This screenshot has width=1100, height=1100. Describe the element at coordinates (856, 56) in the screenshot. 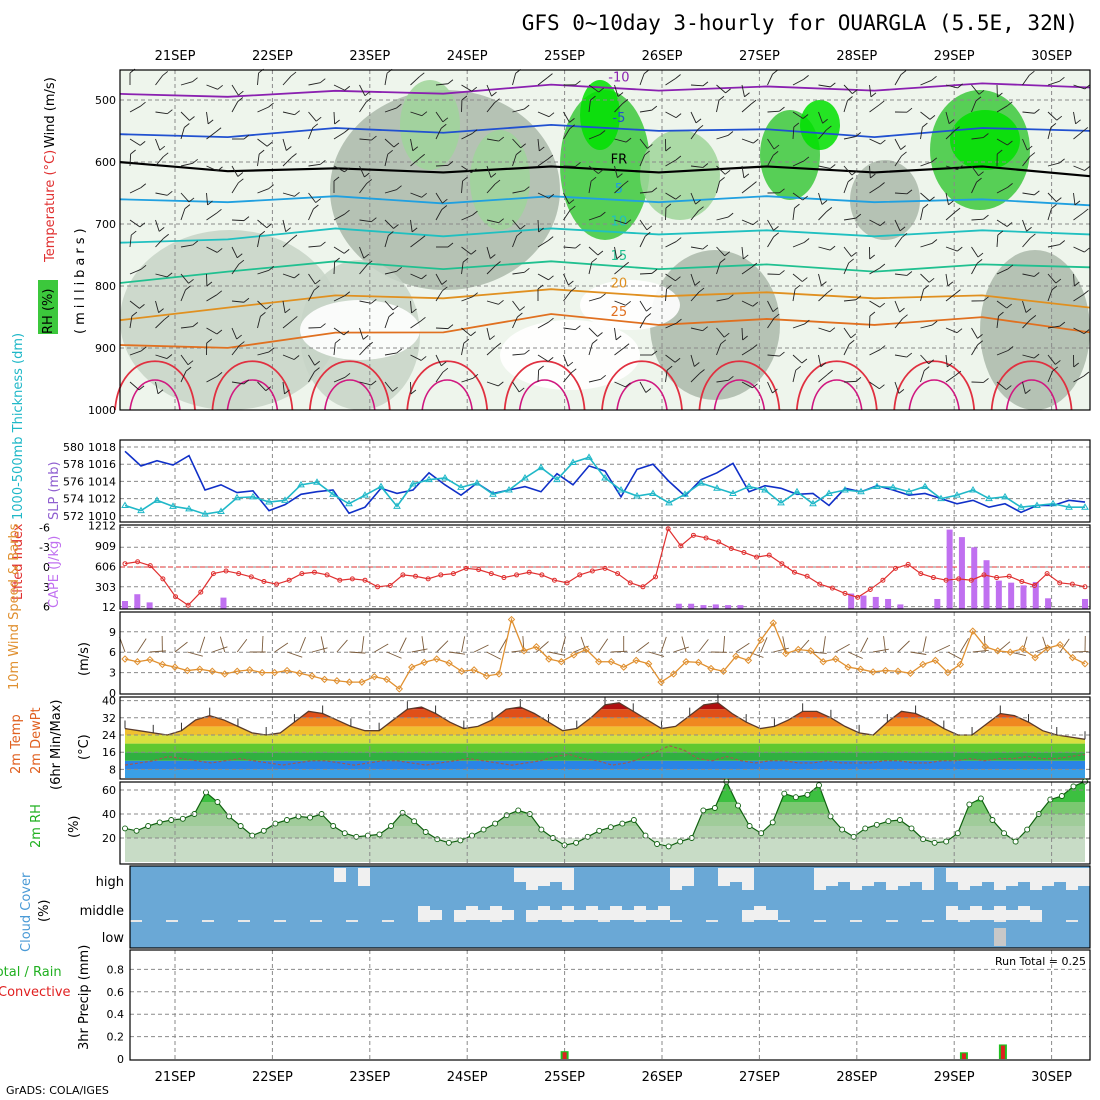

I see `top-date-label: 28SEP` at that location.